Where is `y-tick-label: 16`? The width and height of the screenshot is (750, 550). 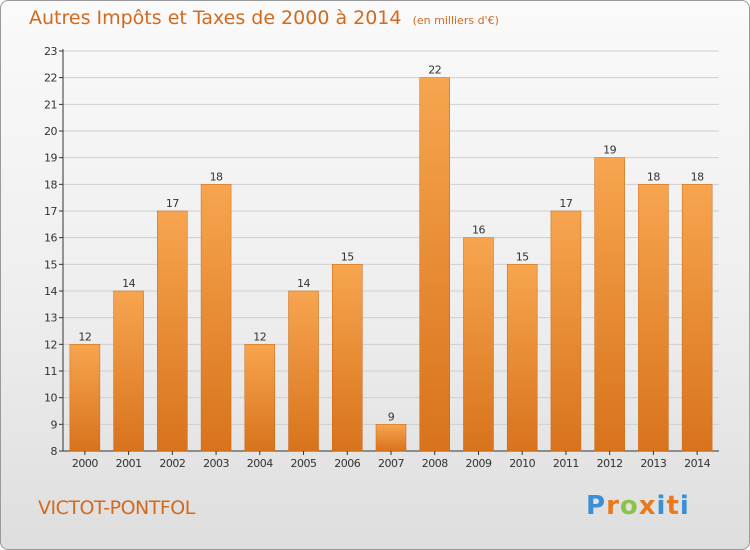
y-tick-label: 16 is located at coordinates (50, 238).